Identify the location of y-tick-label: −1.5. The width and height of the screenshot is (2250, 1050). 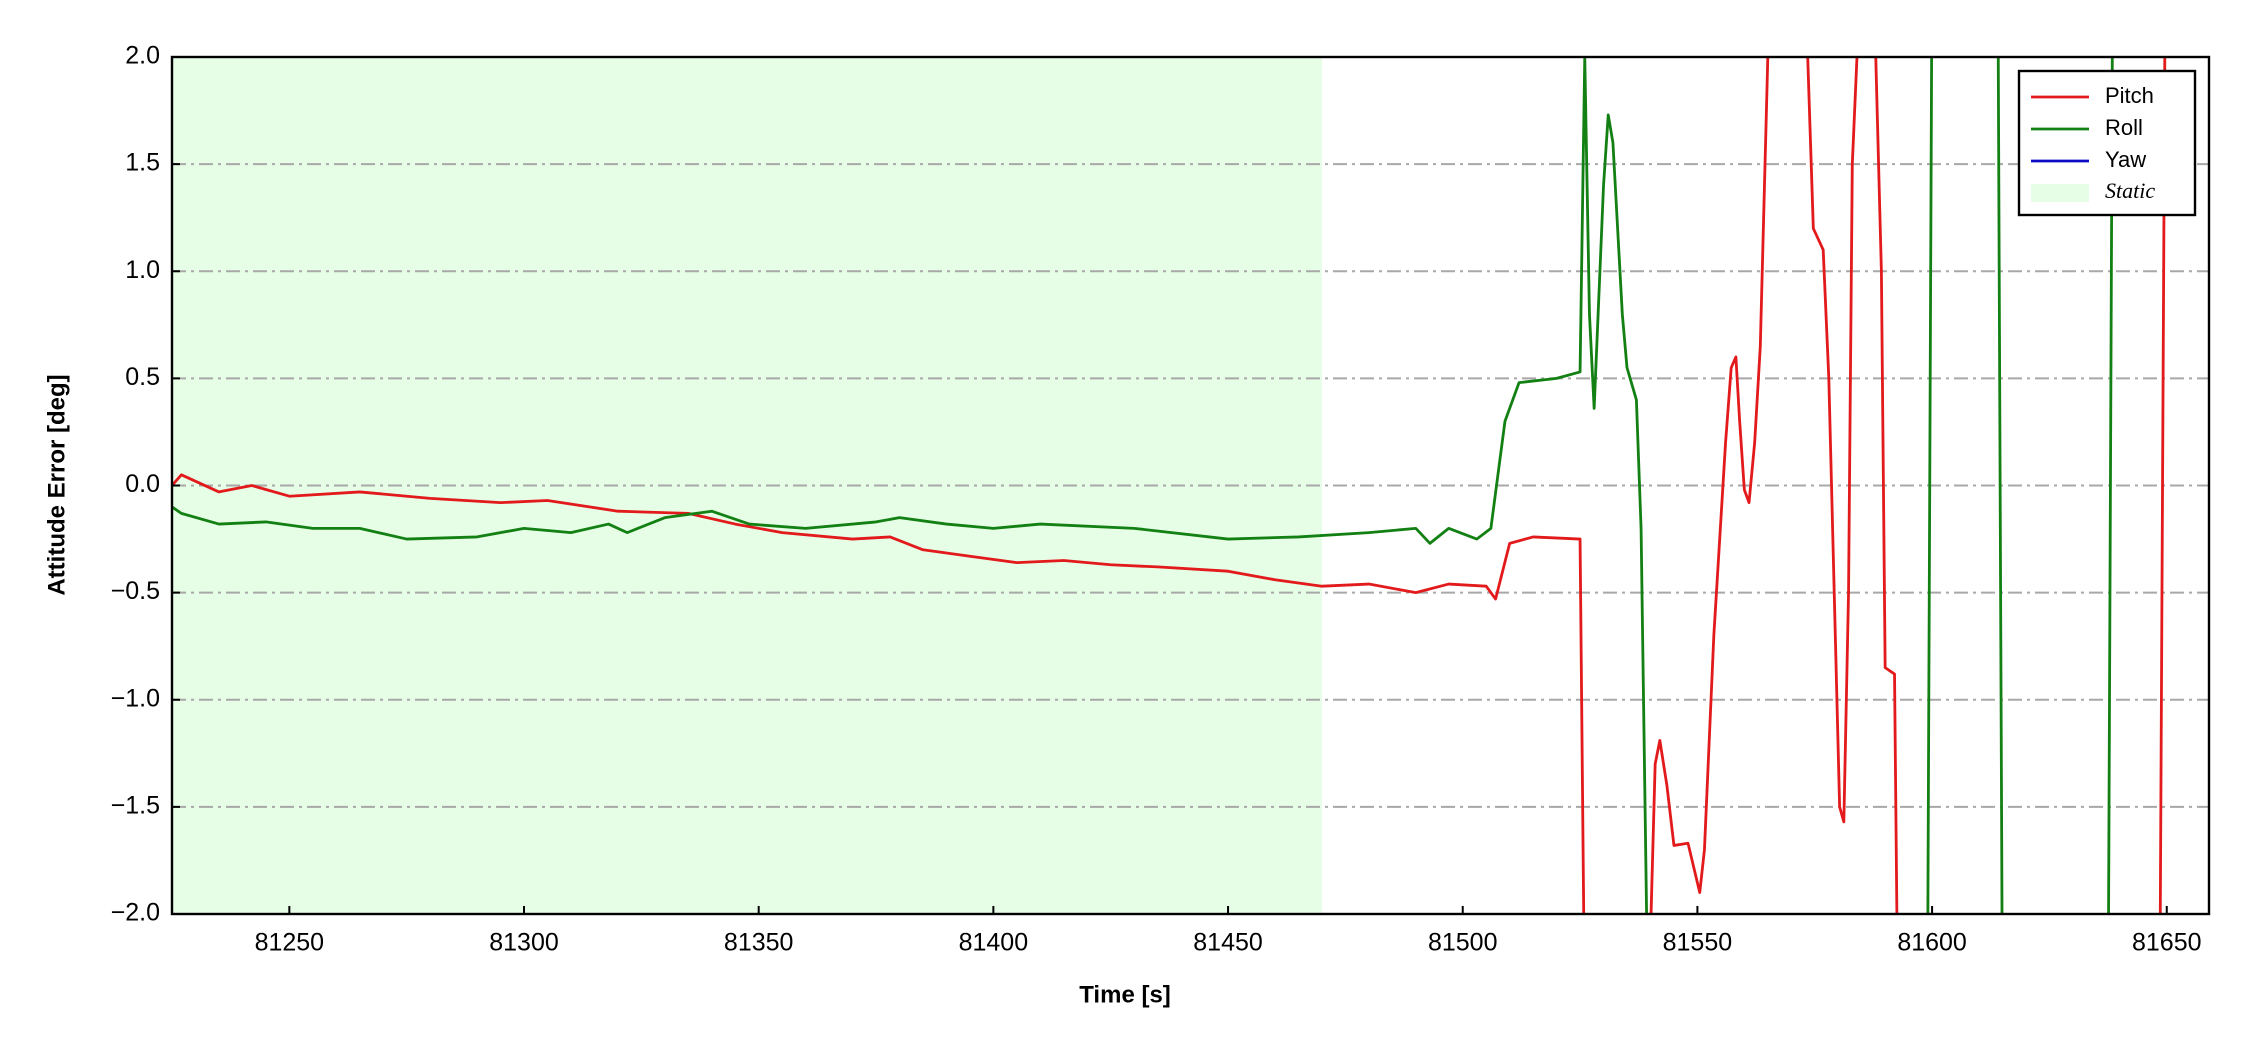
(135, 805).